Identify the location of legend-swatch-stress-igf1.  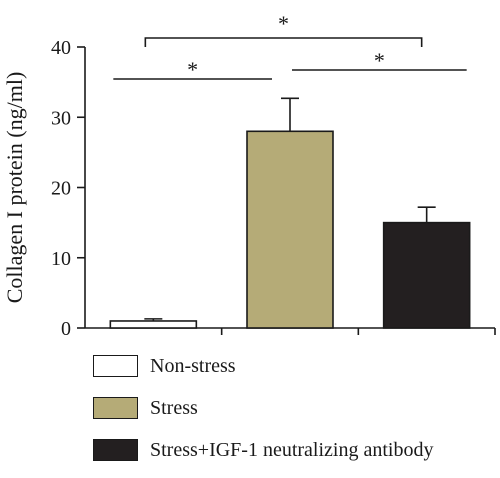
(115, 450).